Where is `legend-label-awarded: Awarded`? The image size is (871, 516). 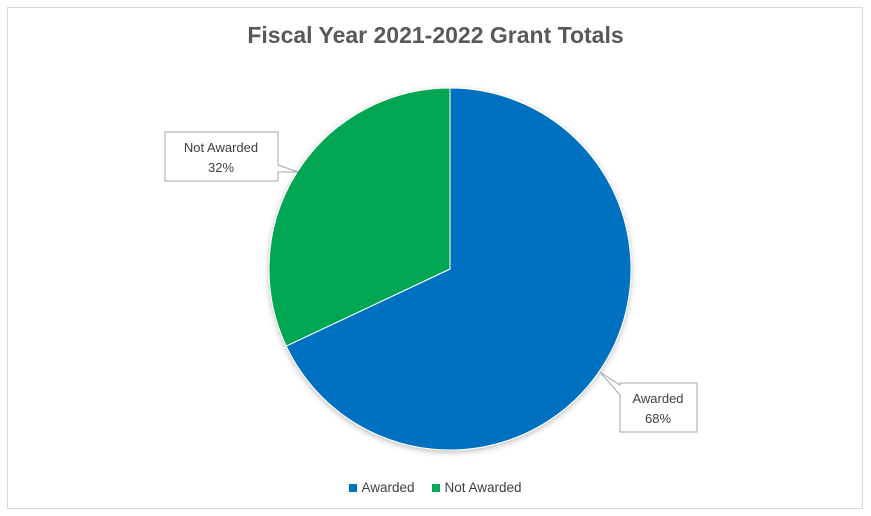 legend-label-awarded: Awarded is located at coordinates (388, 487).